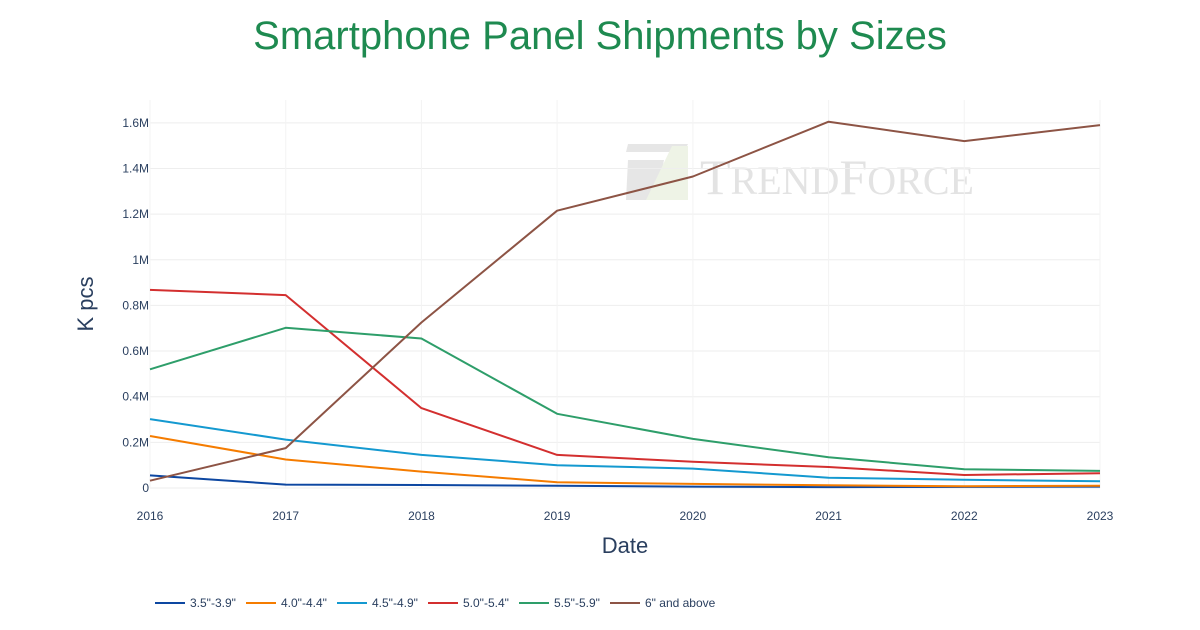 This screenshot has width=1200, height=630. Describe the element at coordinates (395, 603) in the screenshot. I see `legend-label: 4.5"-4.9"` at that location.